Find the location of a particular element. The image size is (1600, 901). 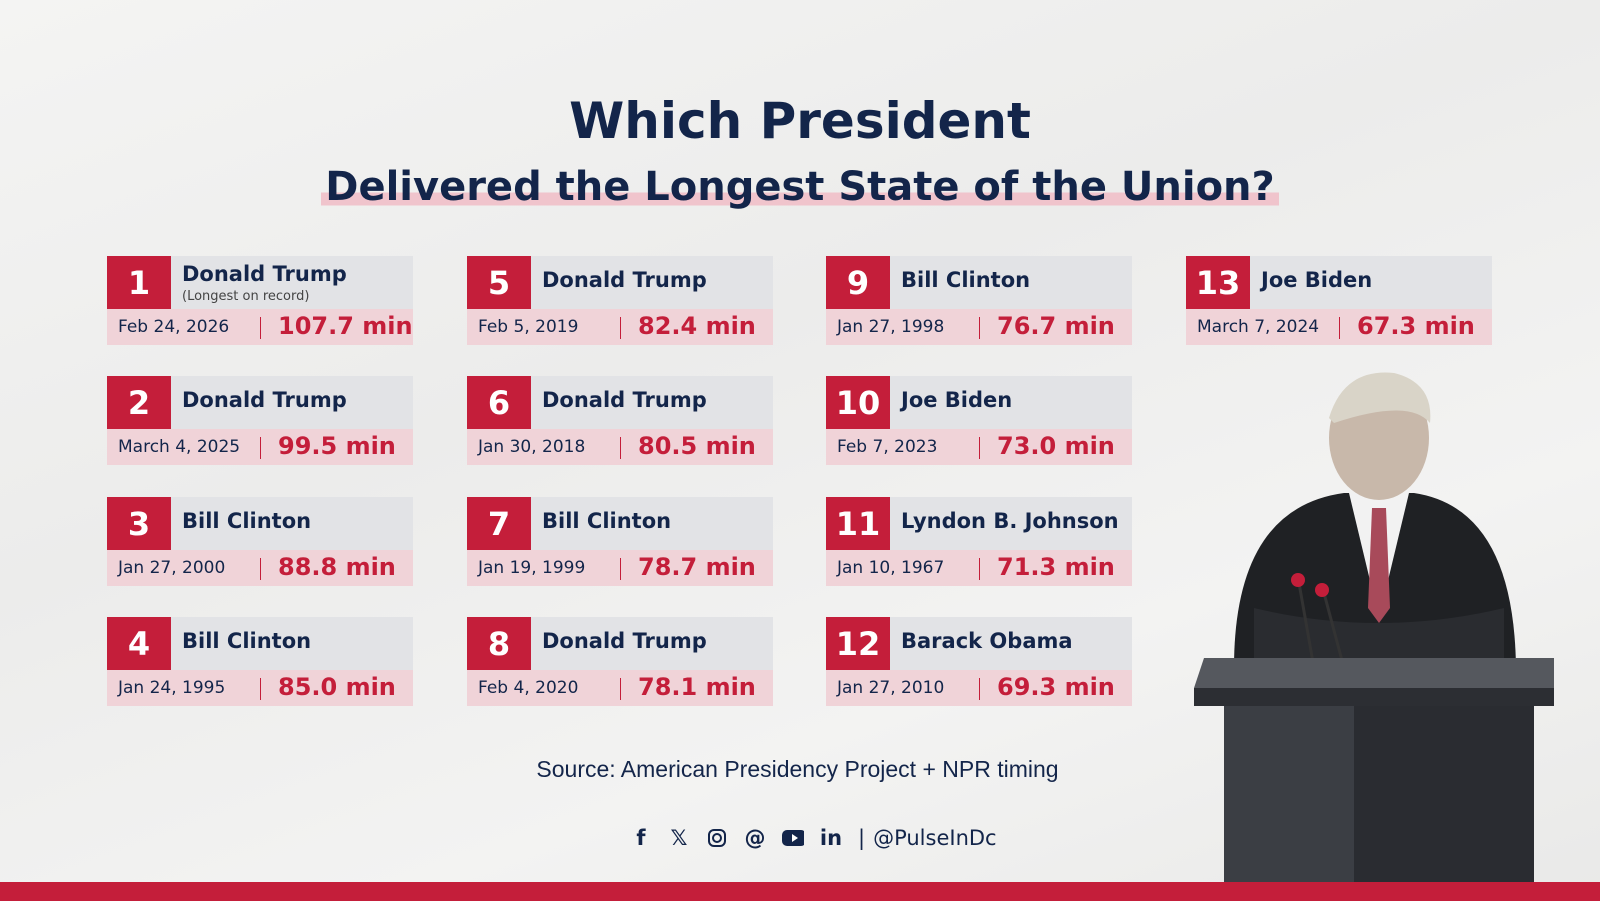

speech-date: Feb 24, 2026 is located at coordinates (174, 327).